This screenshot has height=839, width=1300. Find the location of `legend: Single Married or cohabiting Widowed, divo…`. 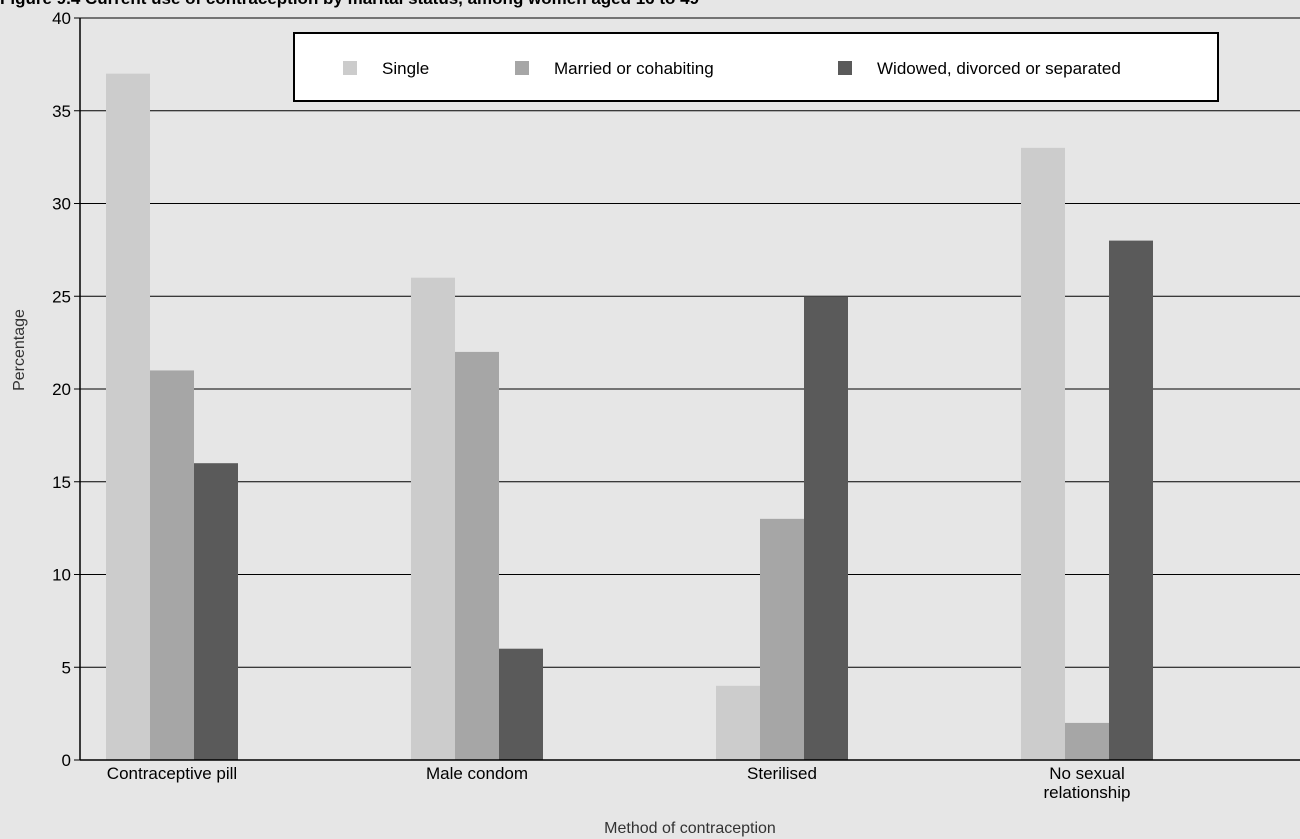

legend: Single Married or cohabiting Widowed, divo… is located at coordinates (756, 67).